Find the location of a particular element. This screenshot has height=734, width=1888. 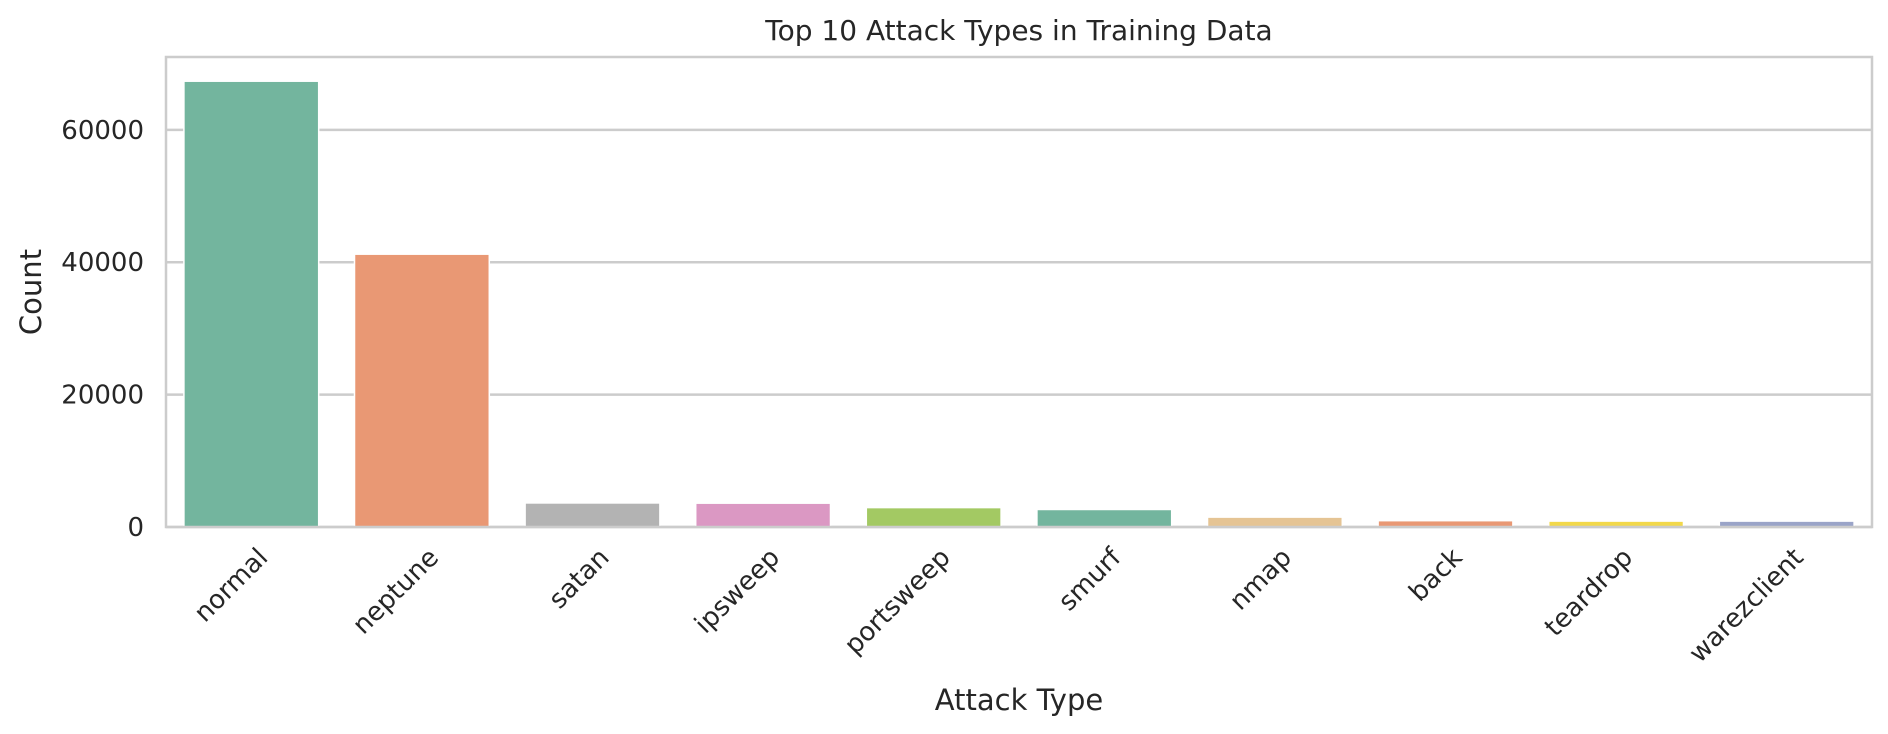

bar-satan is located at coordinates (592, 515).